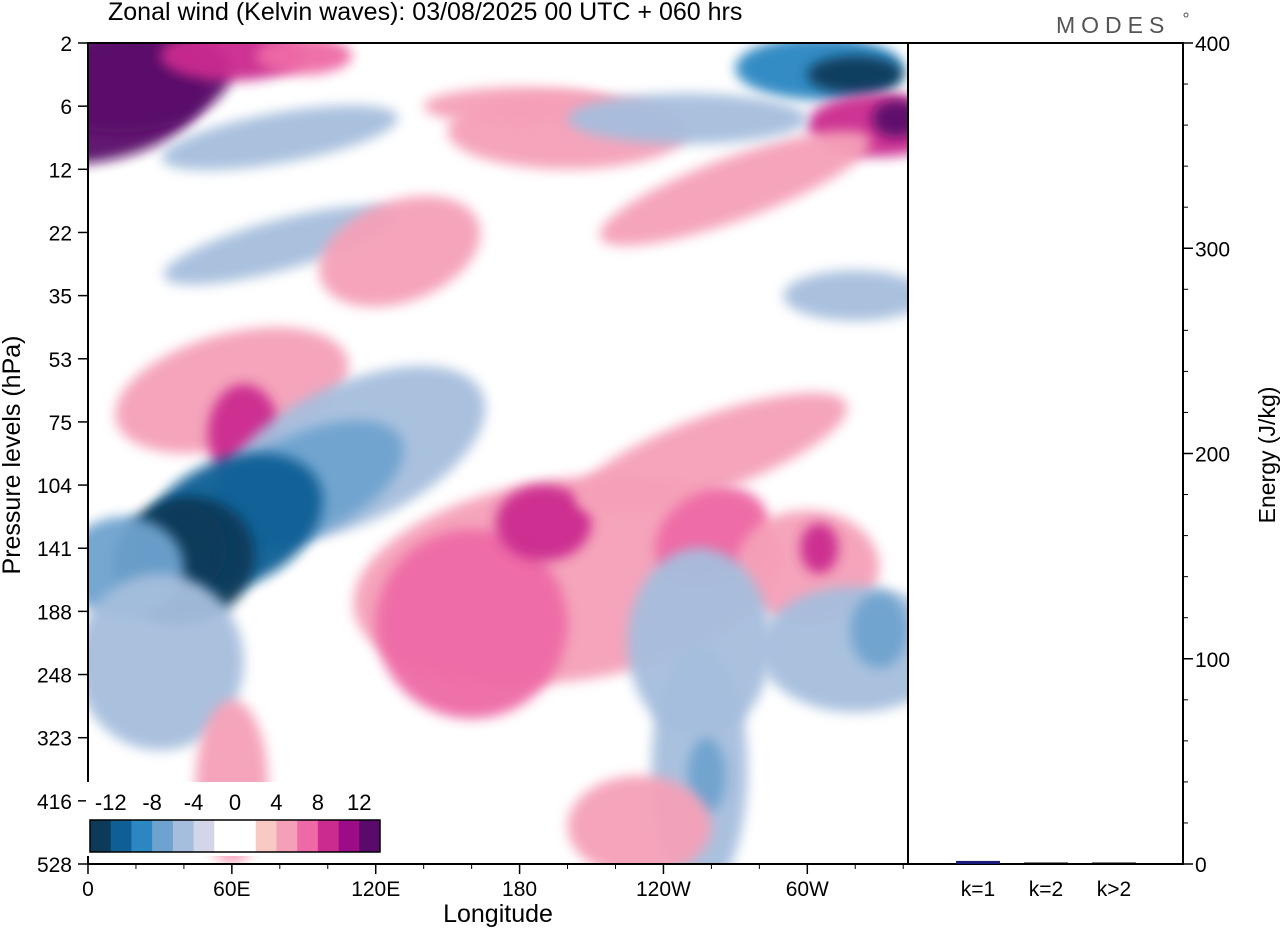  I want to click on energy-axis-label: Energy (J/kg), so click(1267, 455).